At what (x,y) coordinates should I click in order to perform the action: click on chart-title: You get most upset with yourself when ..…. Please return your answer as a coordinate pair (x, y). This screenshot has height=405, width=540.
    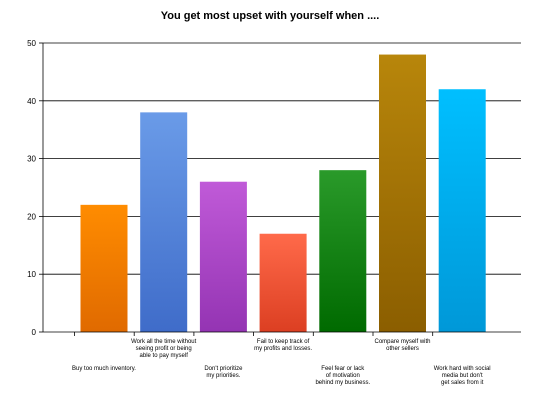
    Looking at the image, I should click on (270, 16).